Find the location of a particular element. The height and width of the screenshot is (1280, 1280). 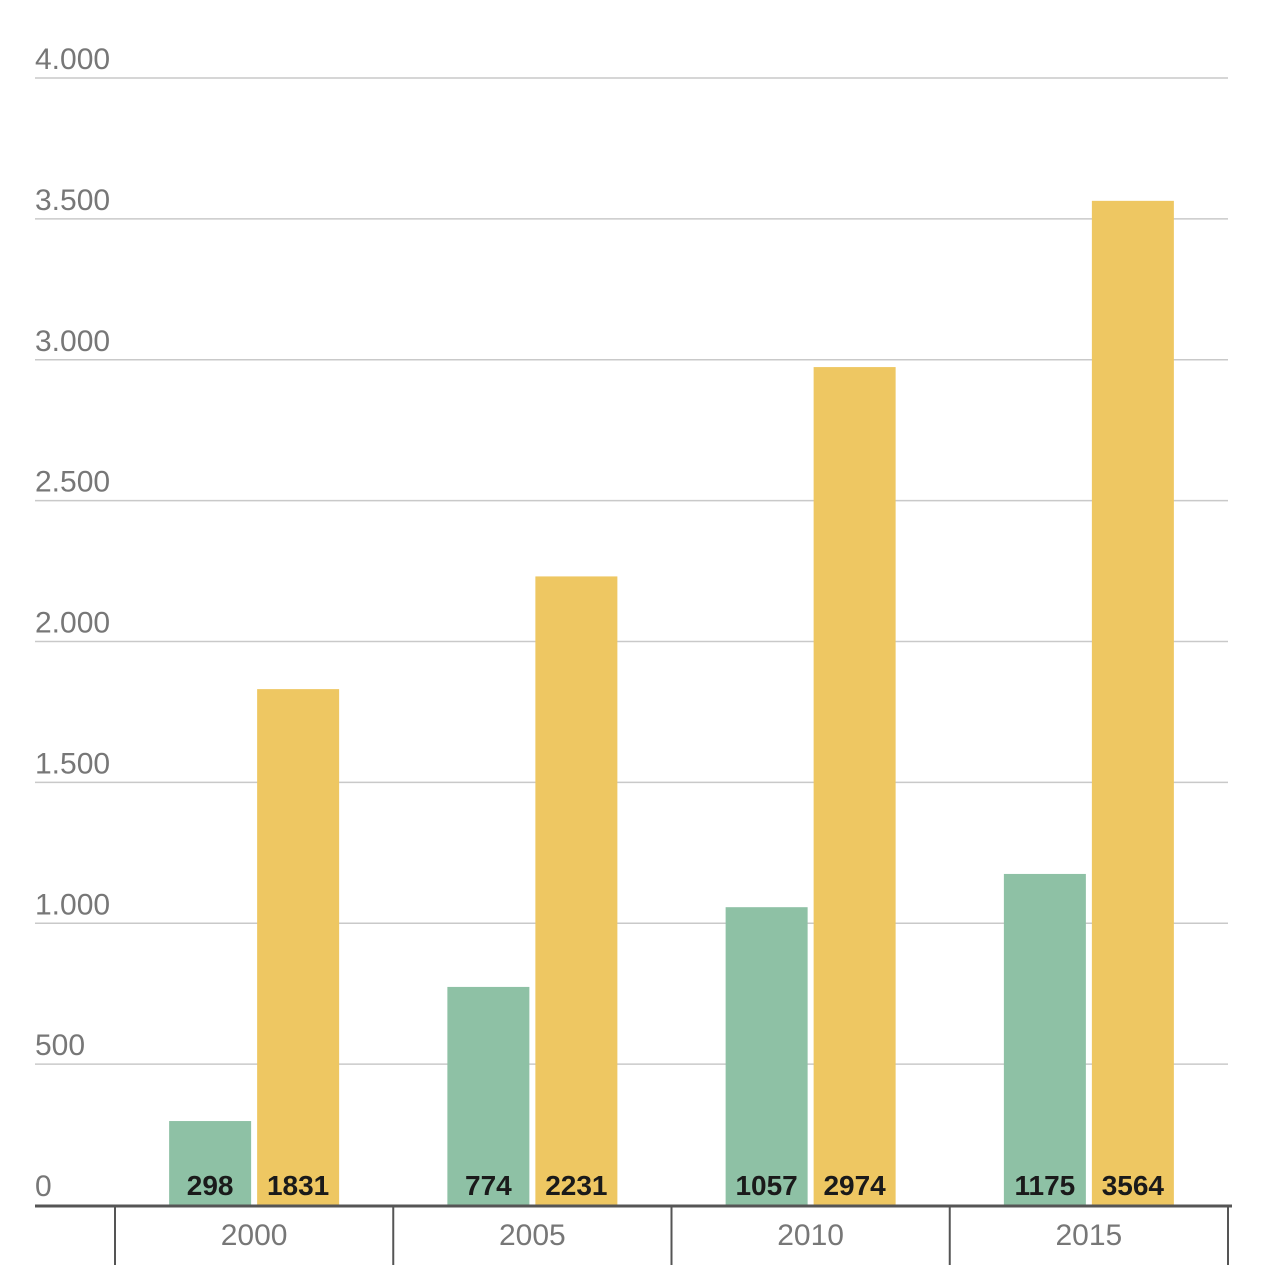

bar-value-label: 774 is located at coordinates (488, 1185).